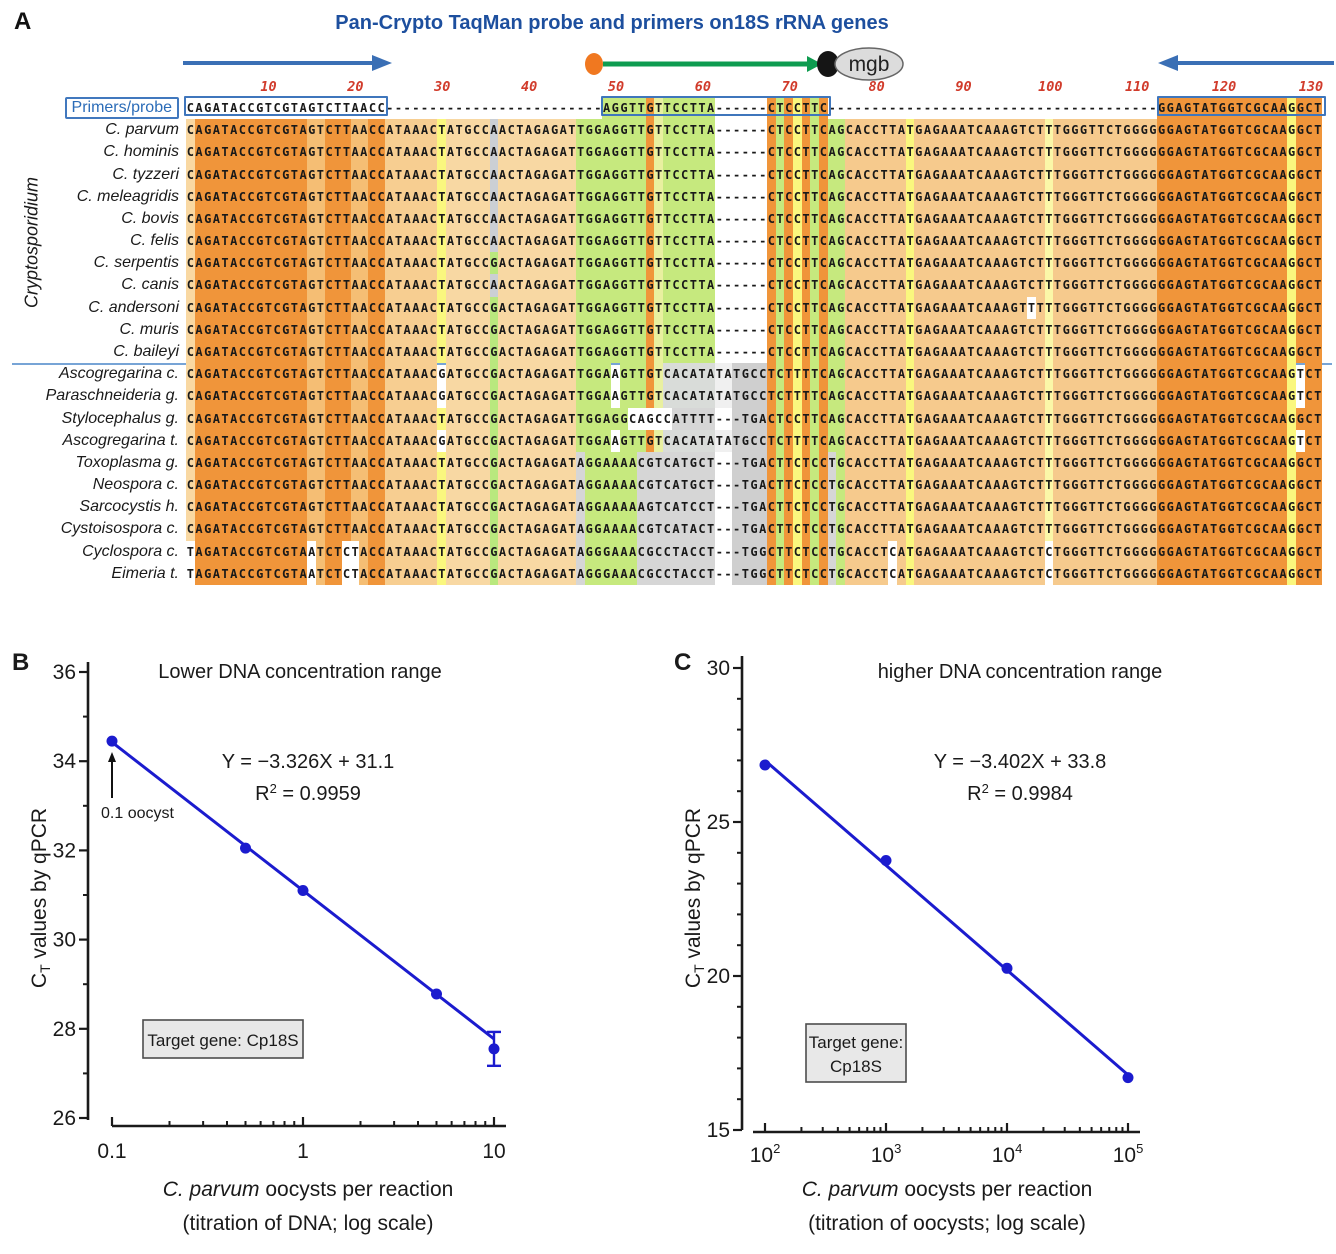 This screenshot has height=1254, width=1336. Describe the element at coordinates (828, 64) in the screenshot. I see `quencher-dot-icon` at that location.